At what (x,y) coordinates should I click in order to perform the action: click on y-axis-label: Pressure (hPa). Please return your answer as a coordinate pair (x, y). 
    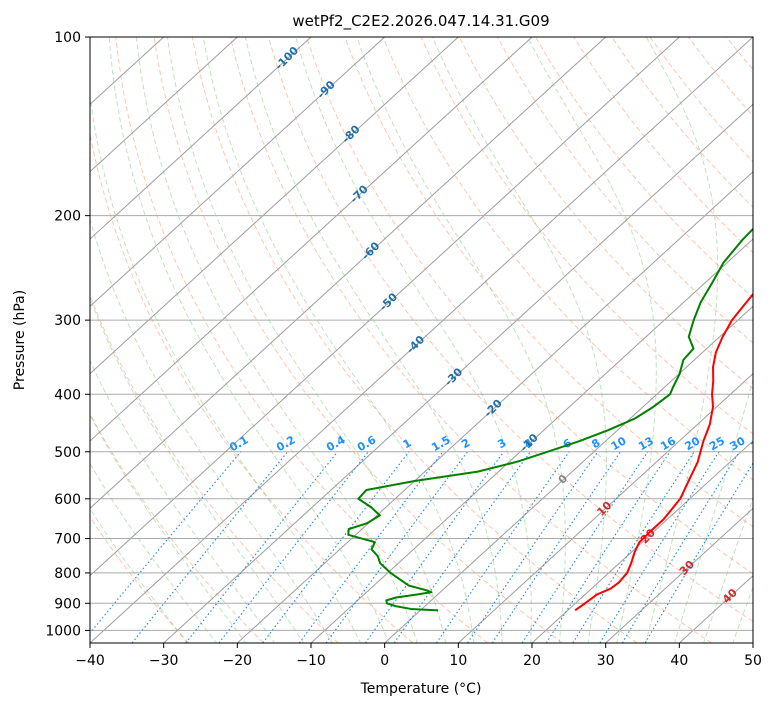
    Looking at the image, I should click on (20, 340).